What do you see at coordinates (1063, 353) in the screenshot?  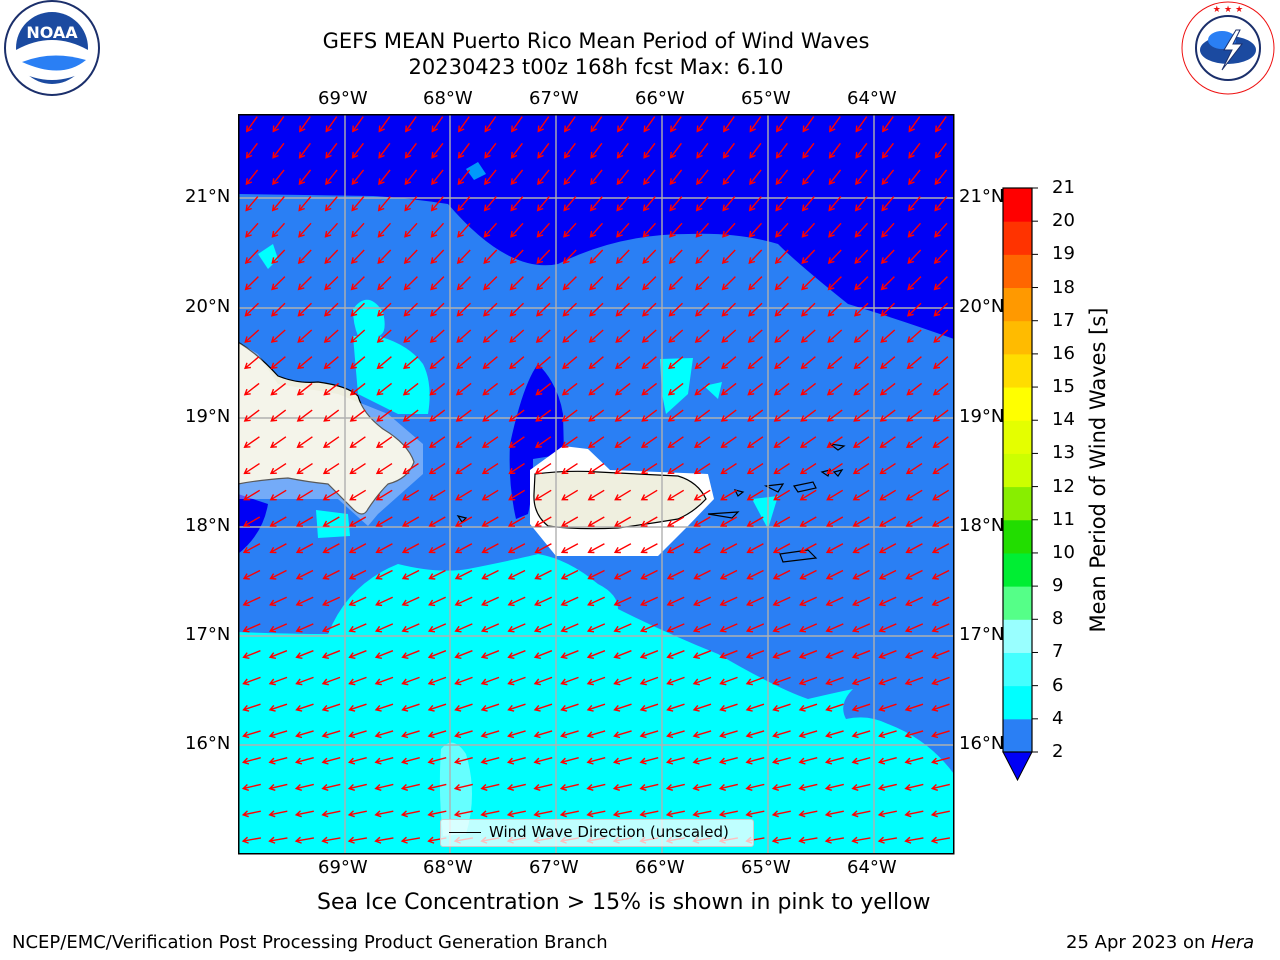 I see `colorbar-tick-label: 16` at bounding box center [1063, 353].